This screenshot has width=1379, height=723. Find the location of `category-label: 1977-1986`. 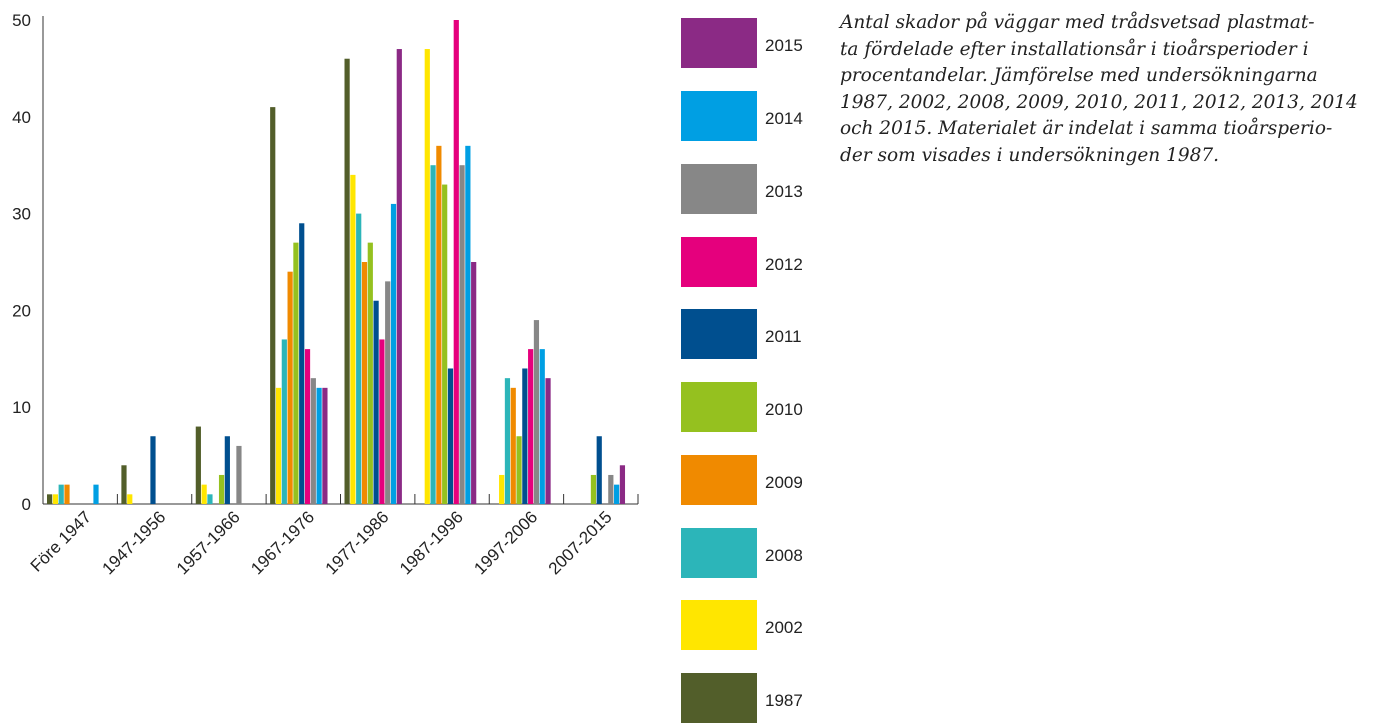

category-label: 1977-1986 is located at coordinates (357, 542).